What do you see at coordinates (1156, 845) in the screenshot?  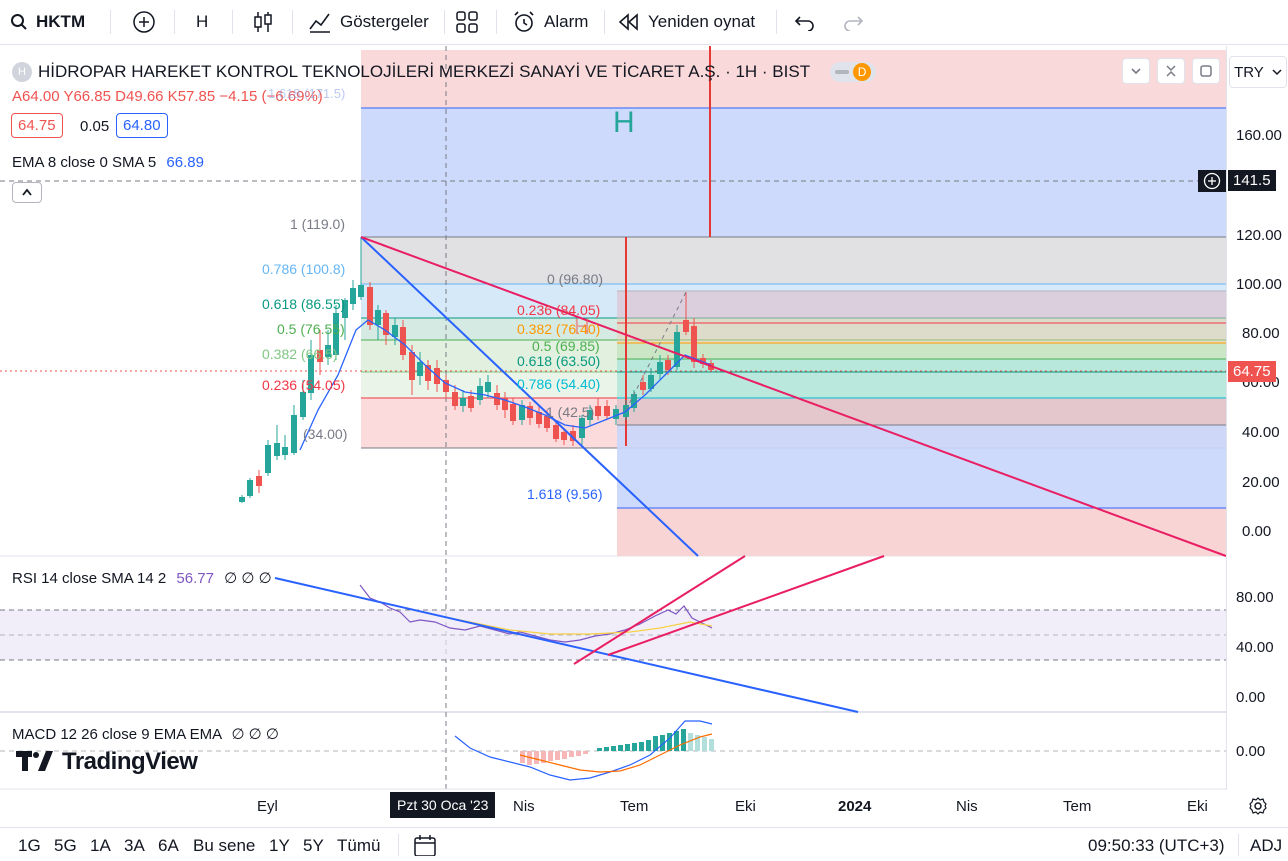 I see `clock-display: 09:50:33 (UTC+3)` at bounding box center [1156, 845].